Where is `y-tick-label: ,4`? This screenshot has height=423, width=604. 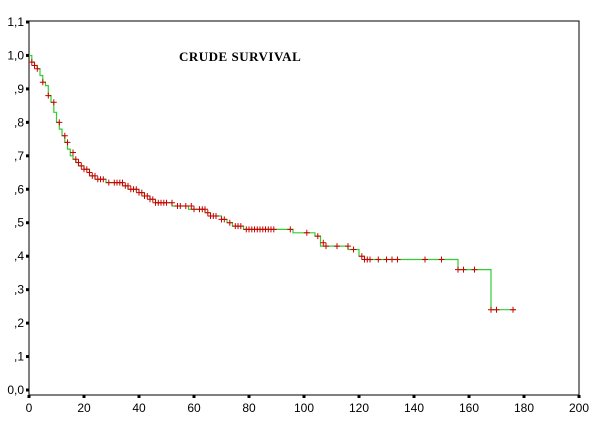 y-tick-label: ,4 is located at coordinates (19, 256).